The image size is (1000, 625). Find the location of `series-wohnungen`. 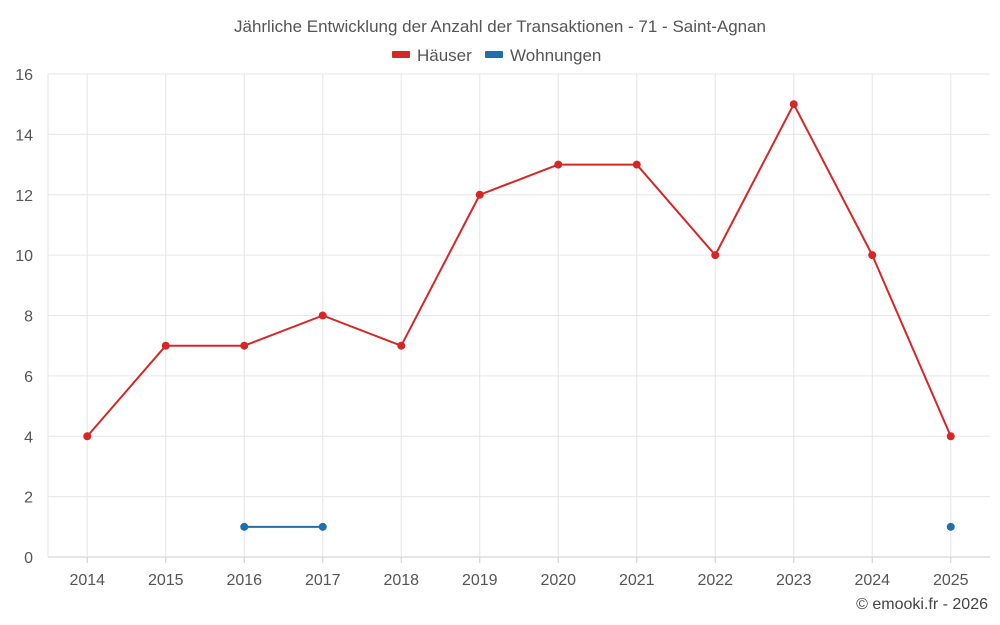

series-wohnungen is located at coordinates (597, 526).